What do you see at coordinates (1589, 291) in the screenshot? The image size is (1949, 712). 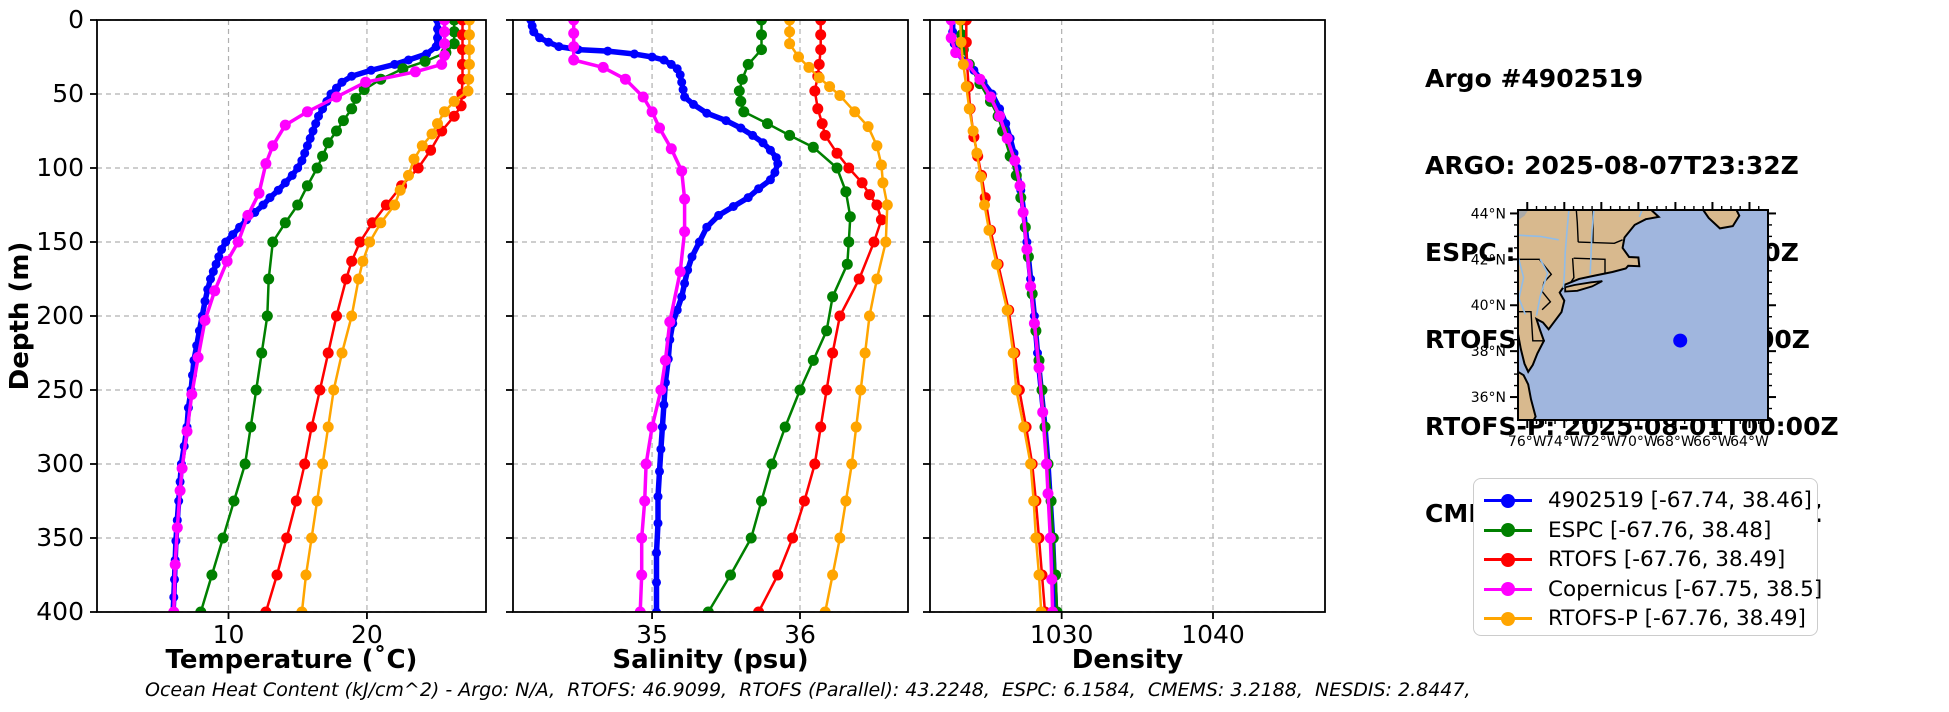 I see `map-land-northeast` at bounding box center [1589, 291].